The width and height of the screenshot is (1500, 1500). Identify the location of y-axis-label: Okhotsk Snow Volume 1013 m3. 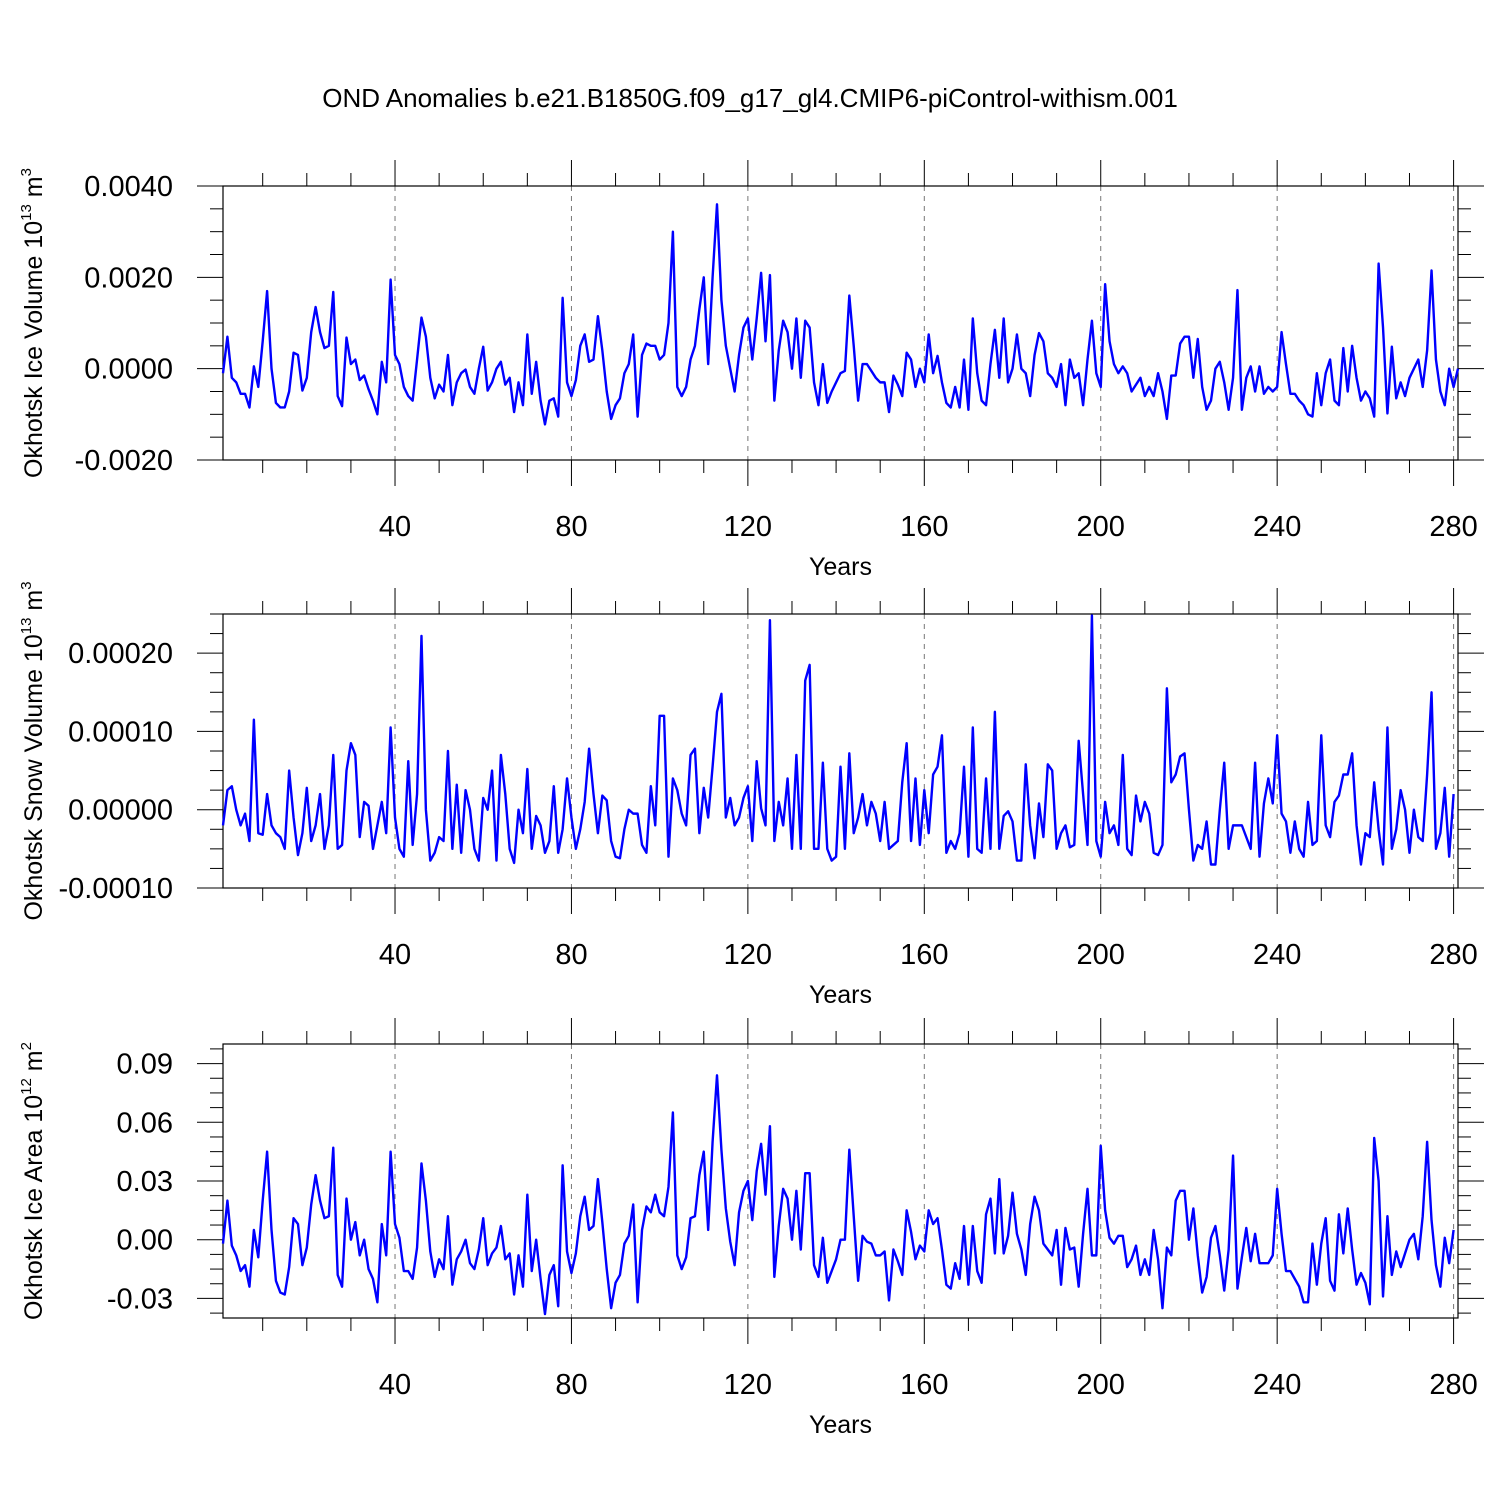
(33, 750).